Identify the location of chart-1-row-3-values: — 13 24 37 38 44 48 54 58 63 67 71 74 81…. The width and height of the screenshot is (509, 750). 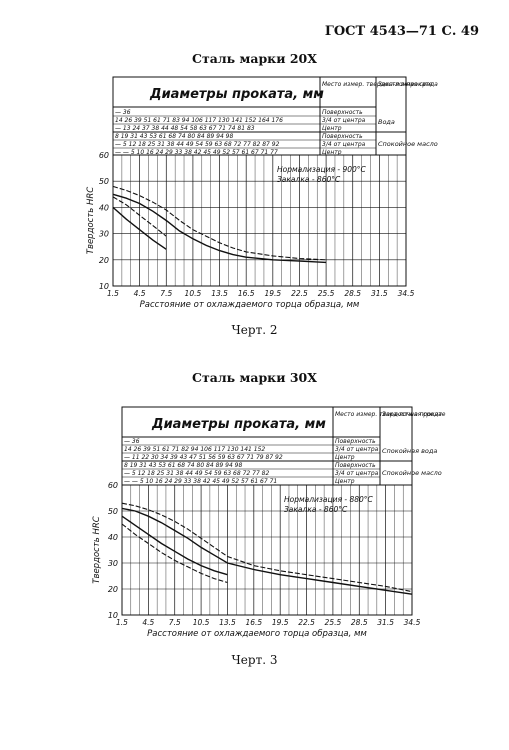
(185, 128).